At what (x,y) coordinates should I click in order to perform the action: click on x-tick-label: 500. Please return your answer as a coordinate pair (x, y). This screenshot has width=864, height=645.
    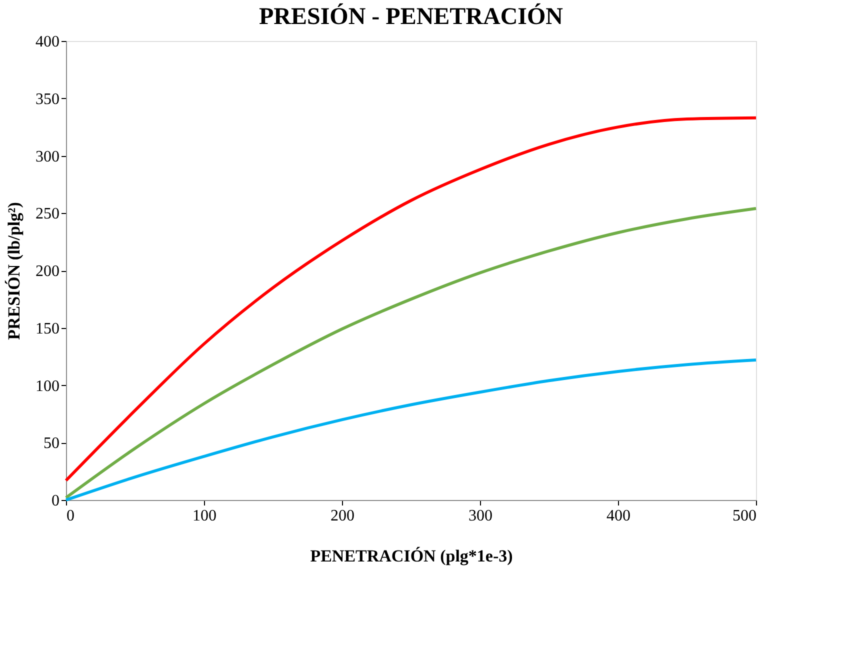
    Looking at the image, I should click on (744, 516).